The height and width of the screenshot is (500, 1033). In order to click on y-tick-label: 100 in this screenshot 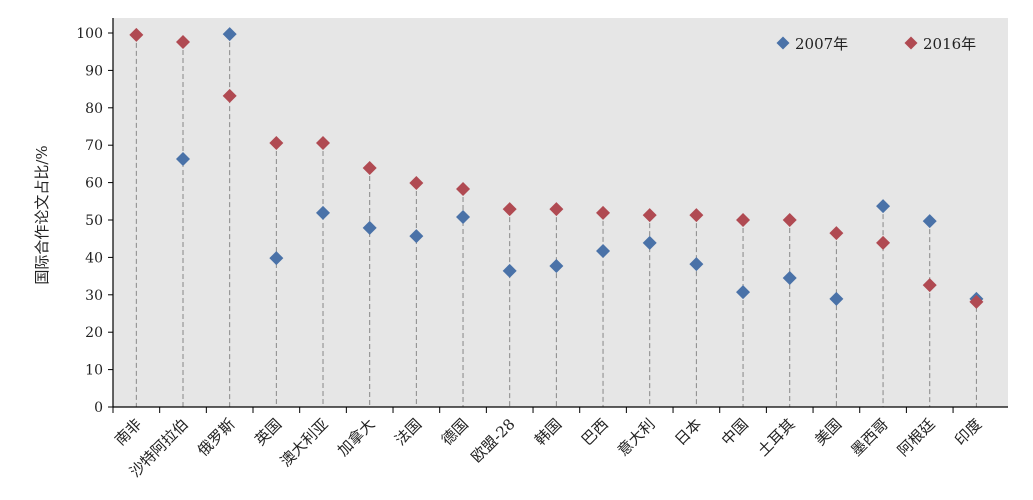, I will do `click(89, 34)`.